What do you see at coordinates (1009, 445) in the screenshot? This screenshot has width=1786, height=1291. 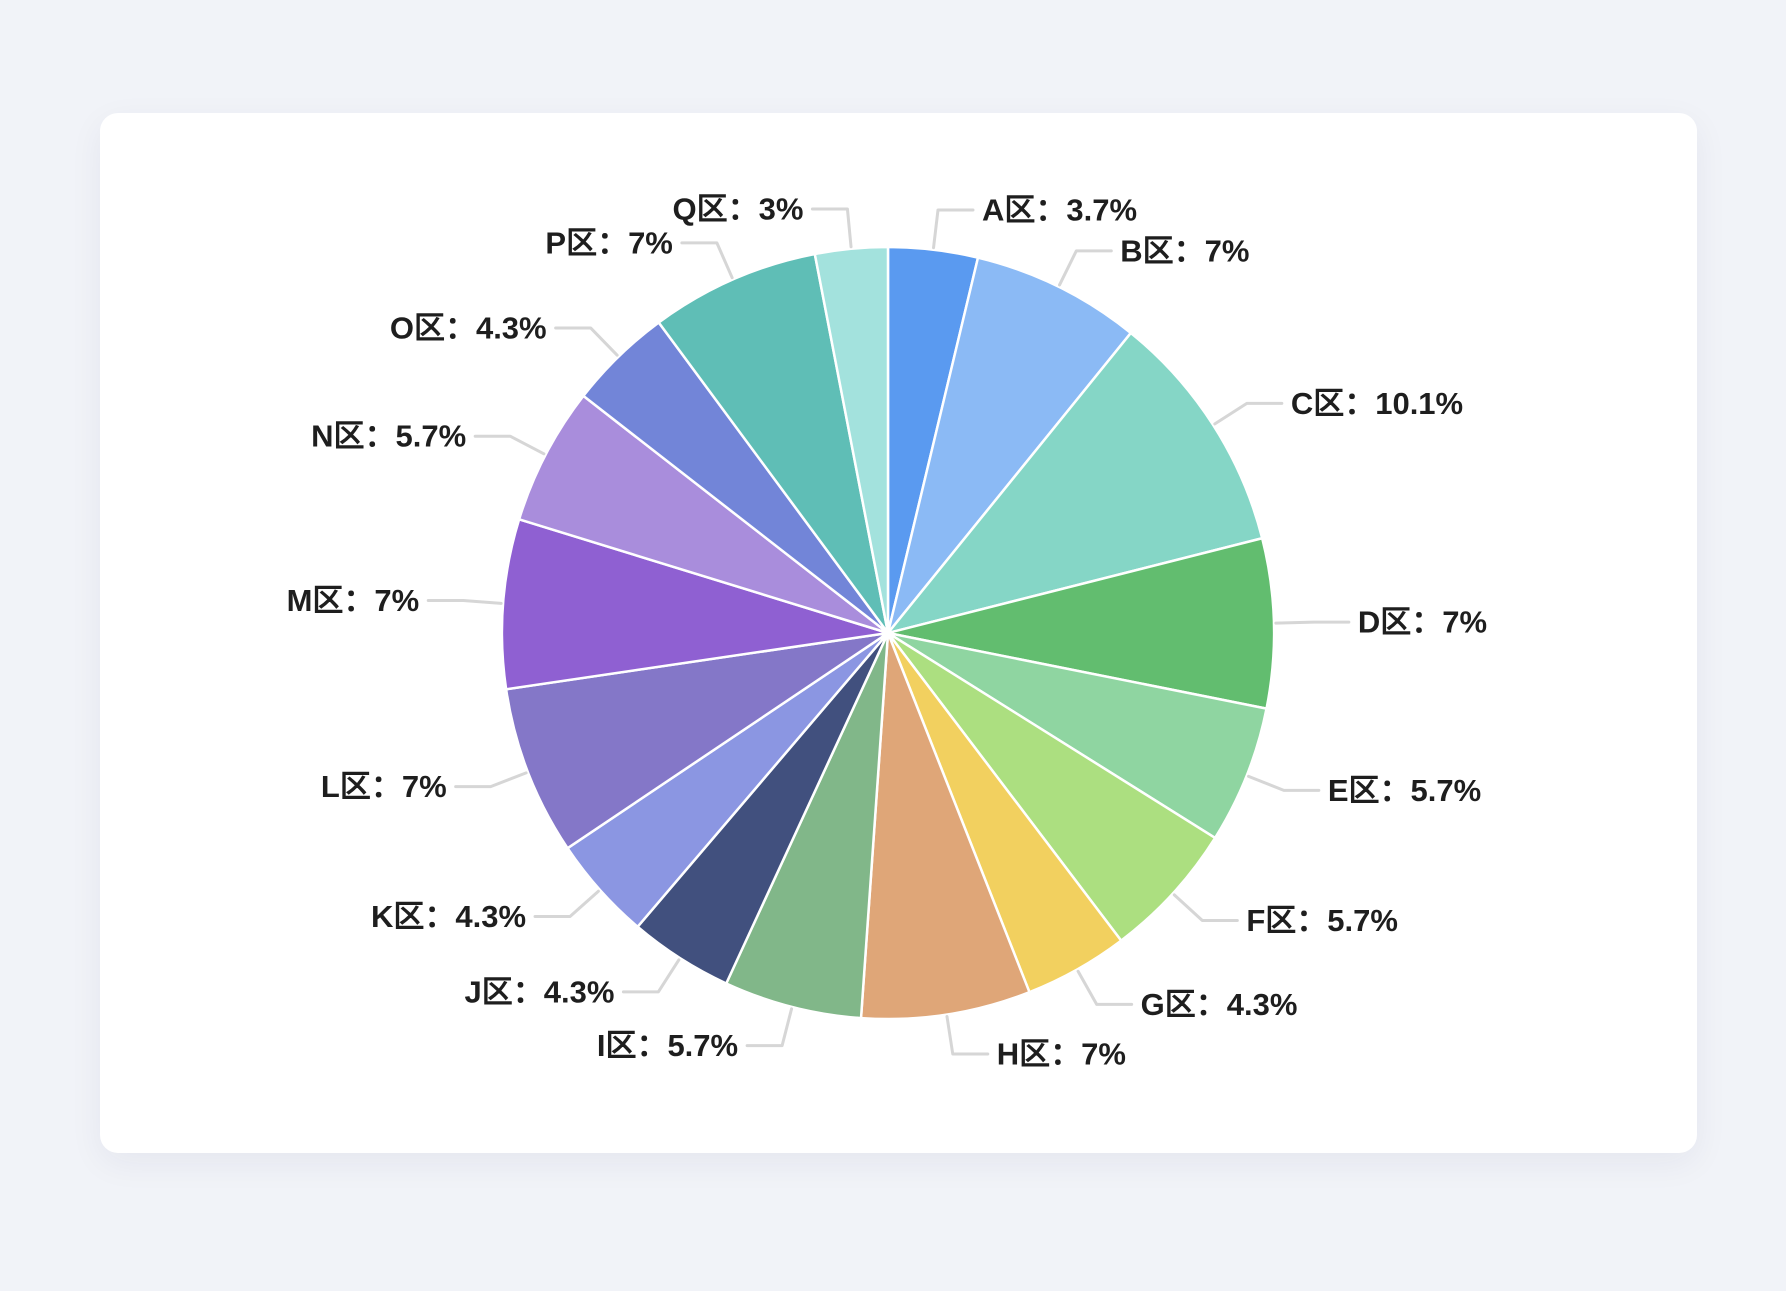 I see `pie-slice-b` at bounding box center [1009, 445].